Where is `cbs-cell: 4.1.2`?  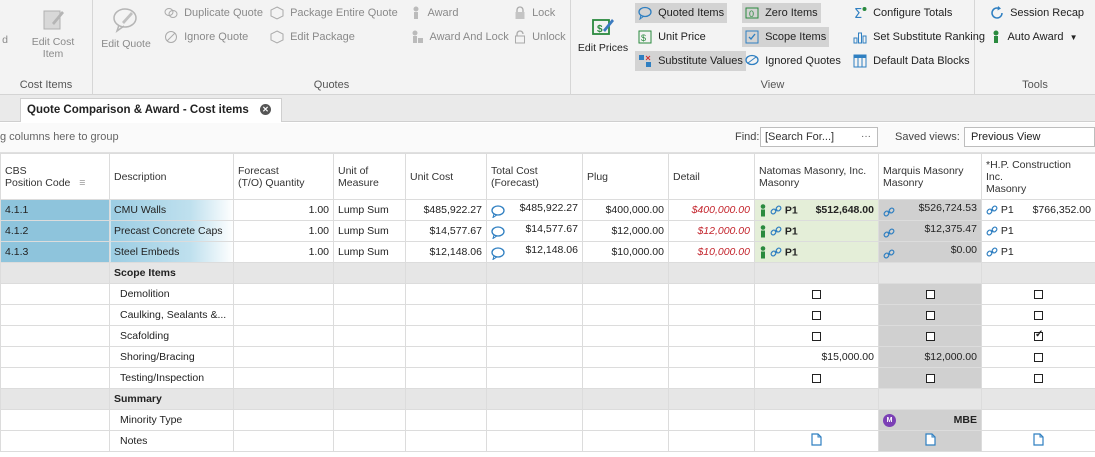 cbs-cell: 4.1.2 is located at coordinates (55, 231).